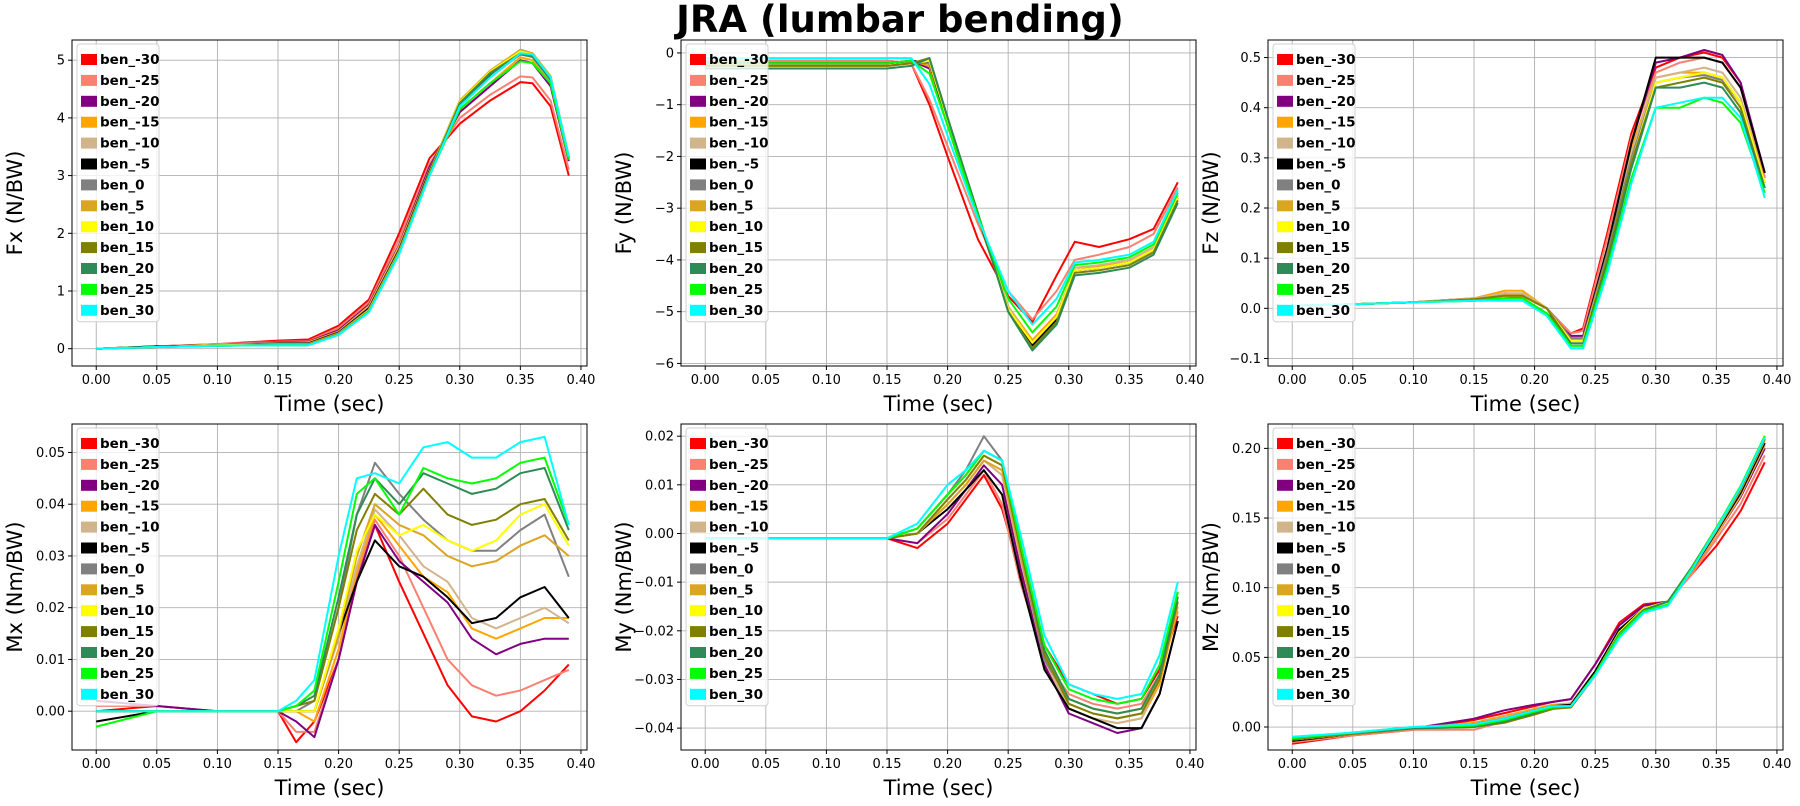 This screenshot has width=1800, height=806. Describe the element at coordinates (333, 215) in the screenshot. I see `series-line-ben_-30` at that location.